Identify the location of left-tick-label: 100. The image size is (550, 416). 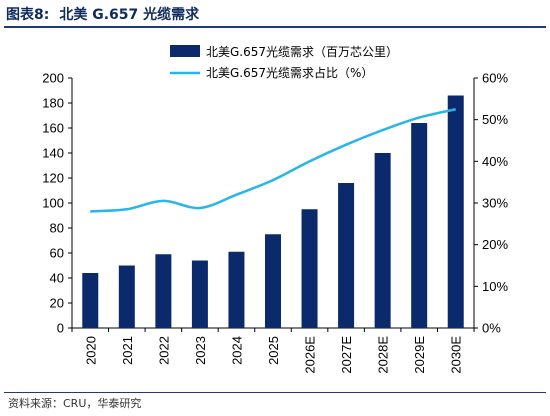
(53, 203).